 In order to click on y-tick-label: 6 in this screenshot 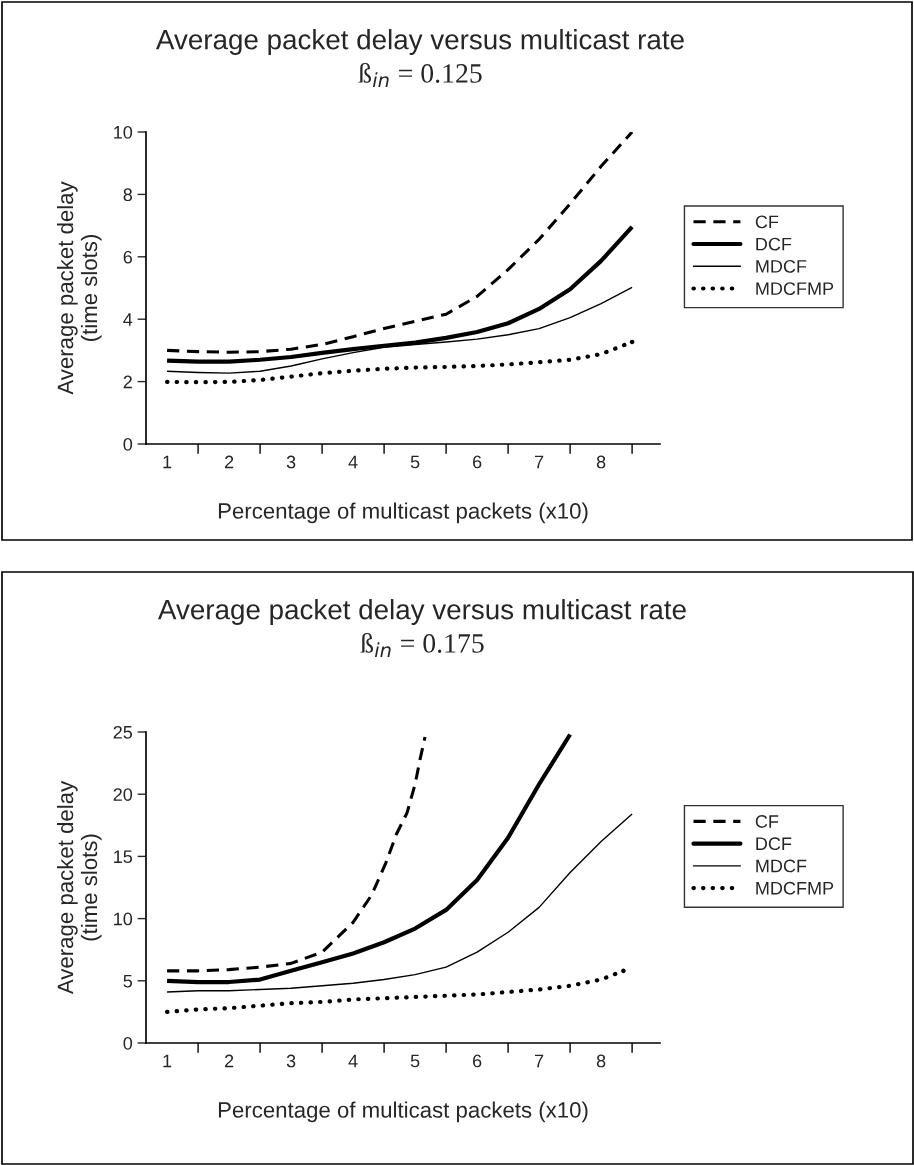, I will do `click(128, 257)`.